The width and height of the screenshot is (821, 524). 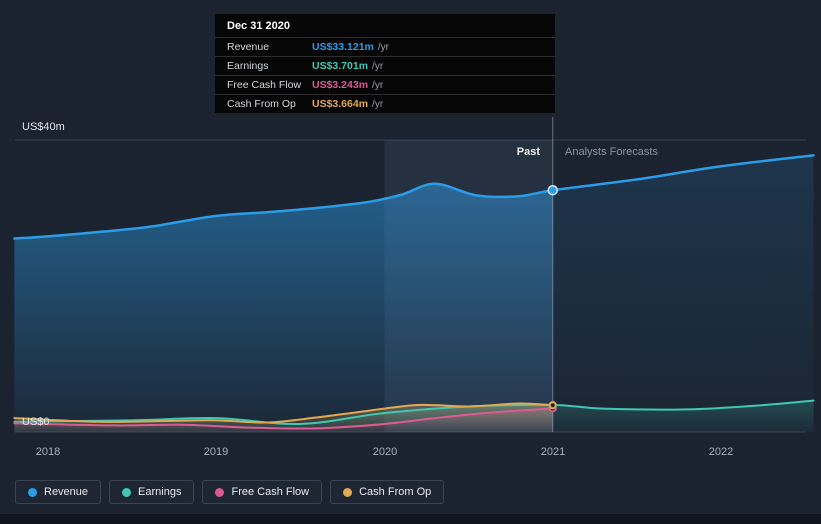 What do you see at coordinates (127, 492) in the screenshot?
I see `earnings-series-dot-icon` at bounding box center [127, 492].